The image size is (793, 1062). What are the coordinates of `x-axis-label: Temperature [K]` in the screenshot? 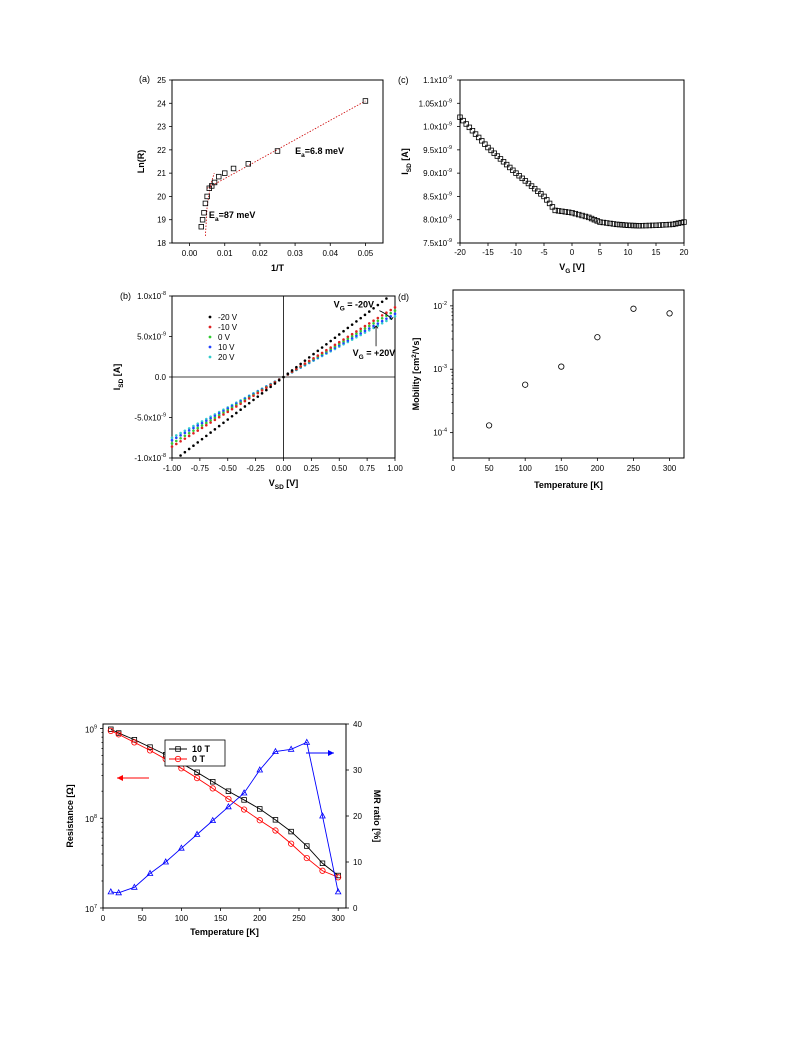 It's located at (224, 932).